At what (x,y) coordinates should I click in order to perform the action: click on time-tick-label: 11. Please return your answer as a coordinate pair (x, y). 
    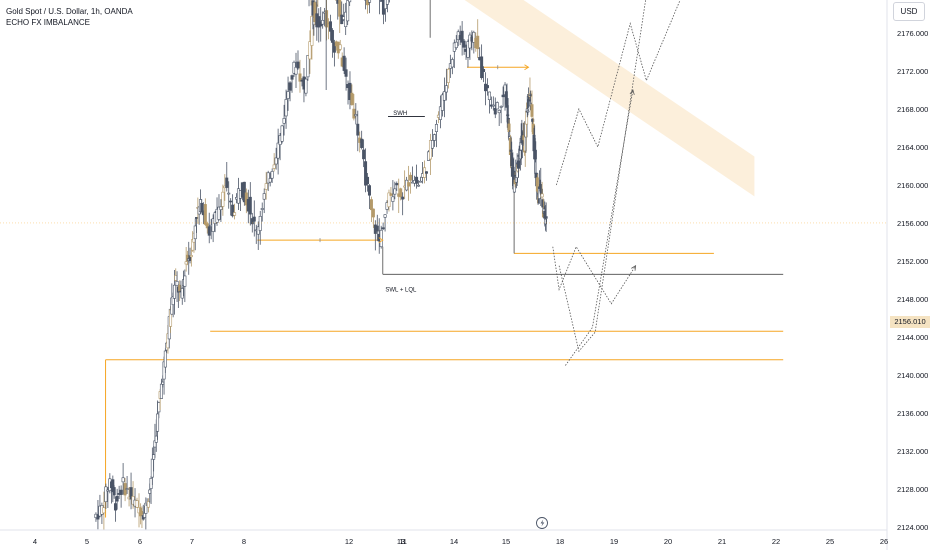
    Looking at the image, I should click on (403, 541).